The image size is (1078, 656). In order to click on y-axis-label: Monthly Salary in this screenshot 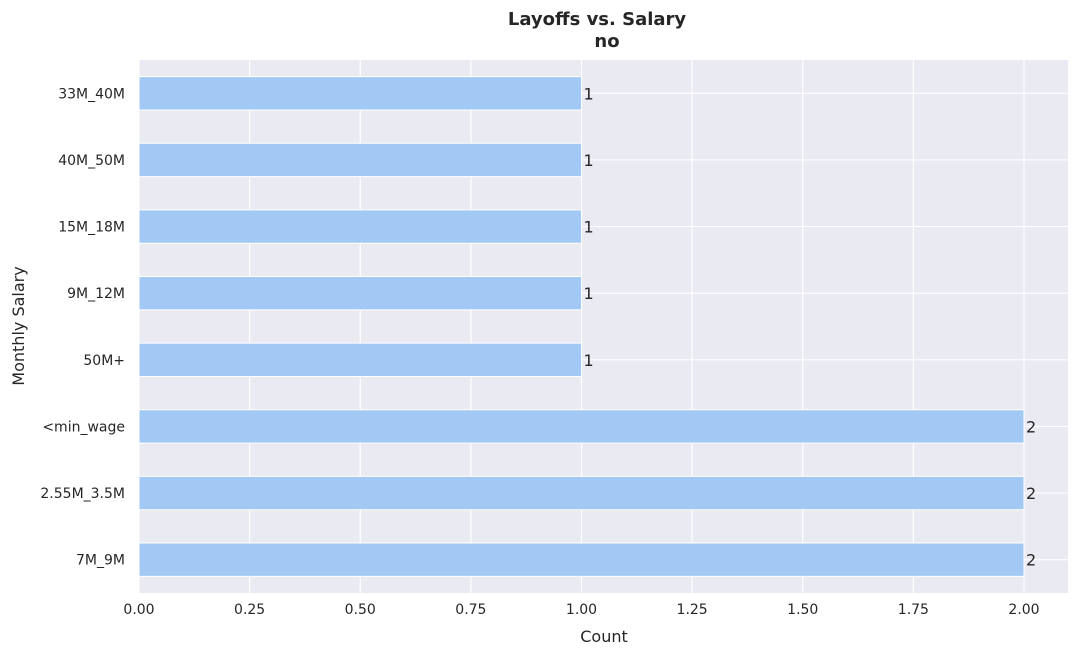, I will do `click(18, 325)`.